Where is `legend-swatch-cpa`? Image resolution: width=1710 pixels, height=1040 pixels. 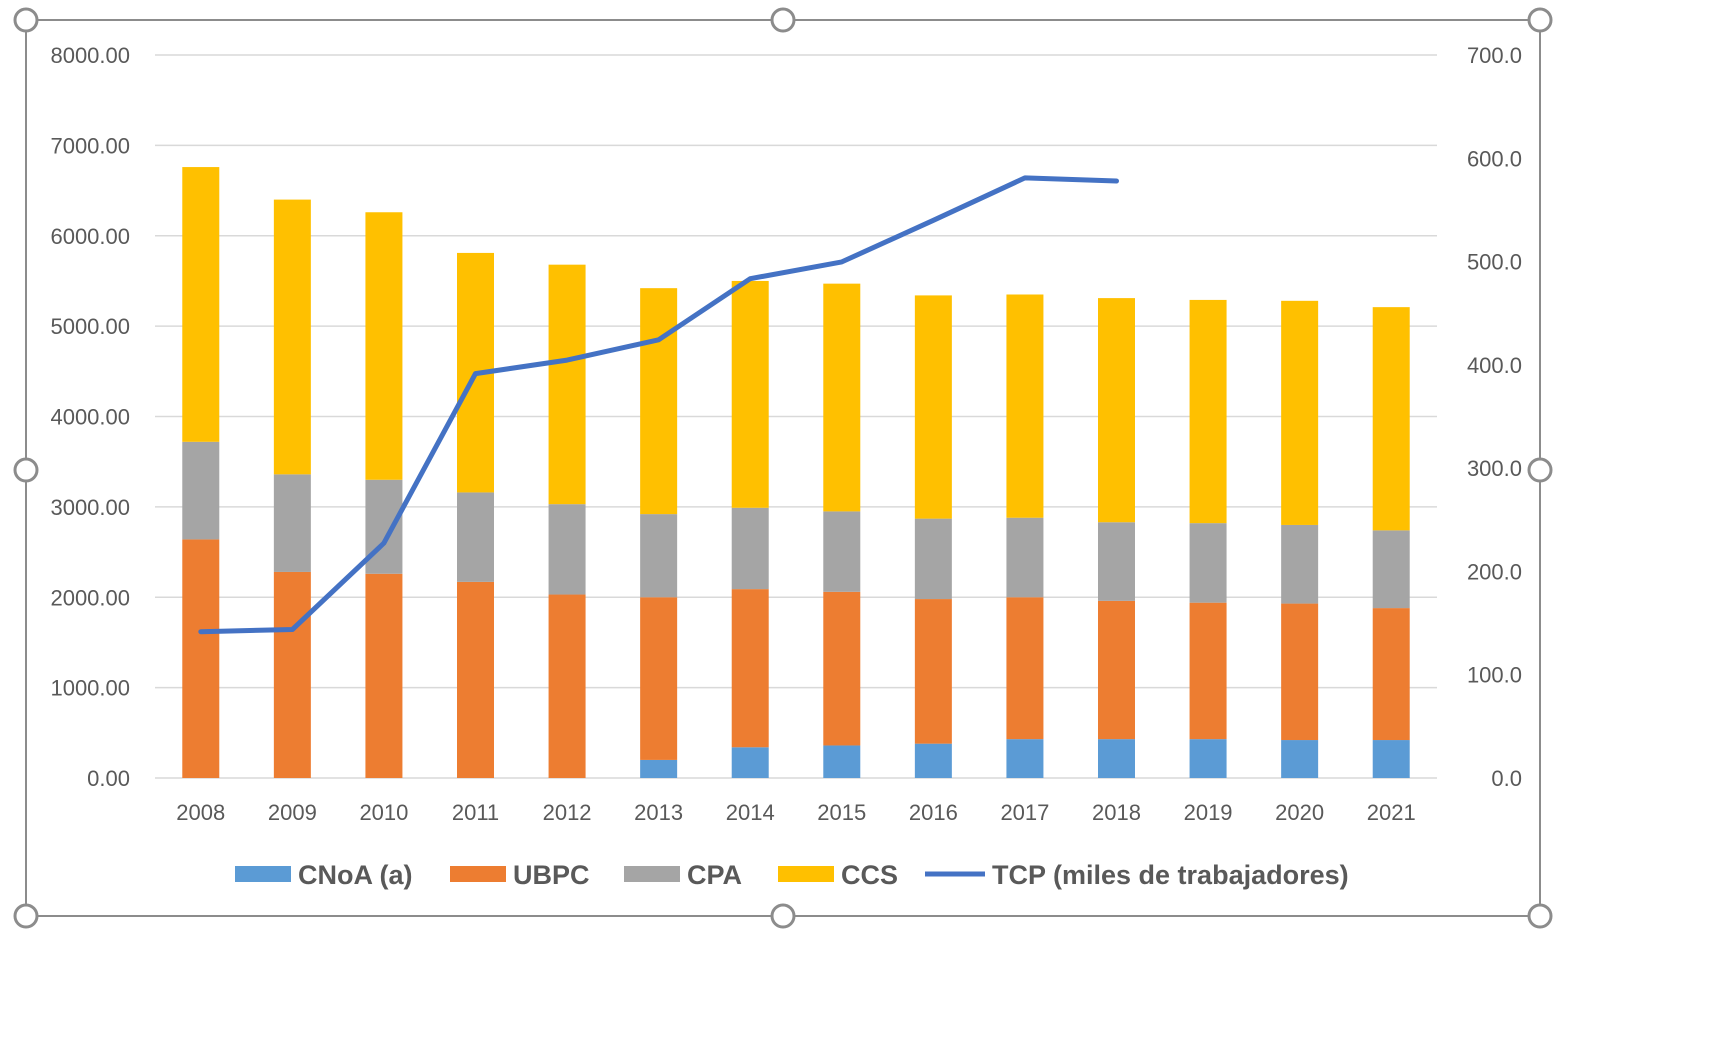 legend-swatch-cpa is located at coordinates (652, 874).